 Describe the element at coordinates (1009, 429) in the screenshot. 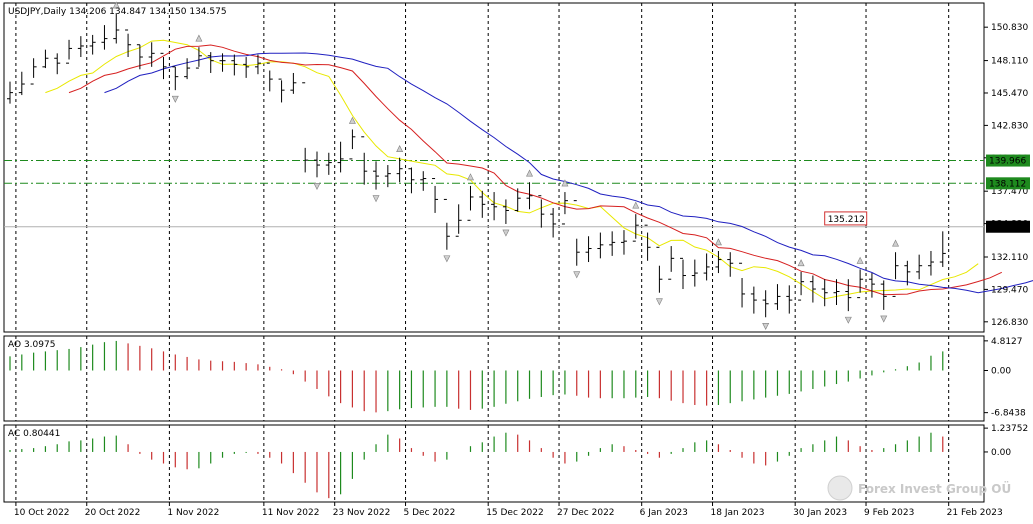

I see `ac-y-tick-label: 1.23752` at that location.